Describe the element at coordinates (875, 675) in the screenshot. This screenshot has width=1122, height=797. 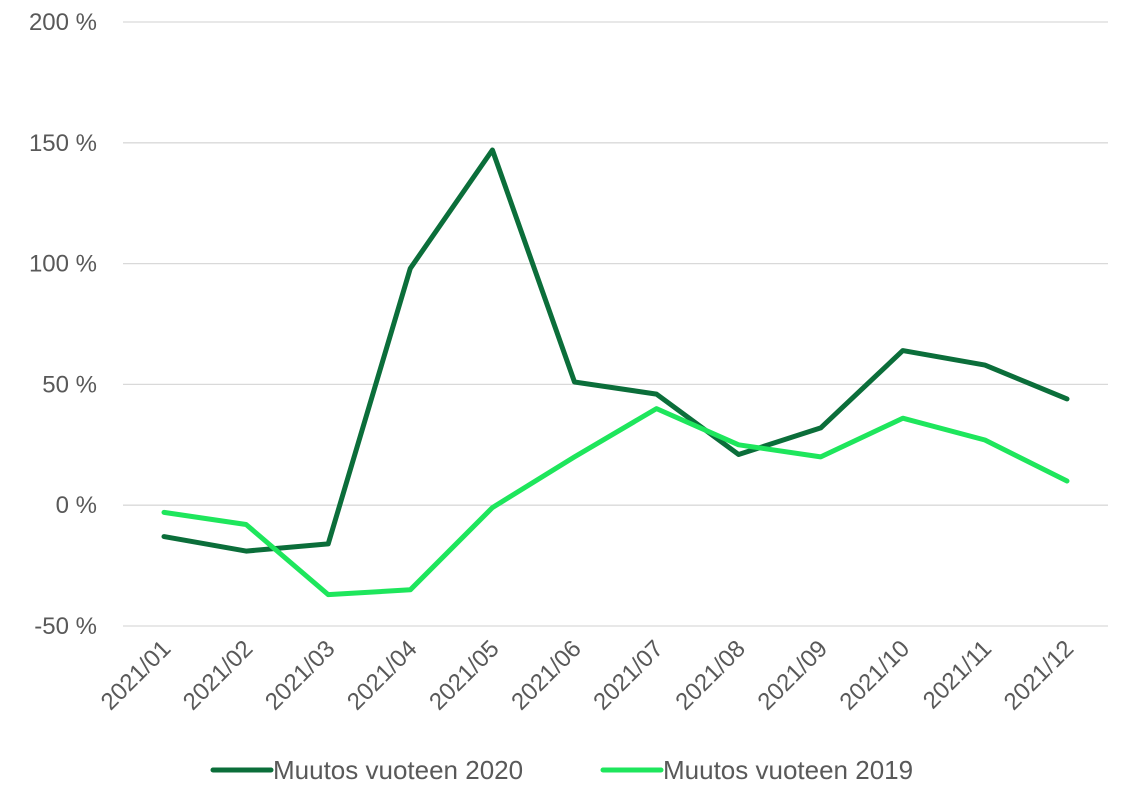
I see `x-tick-label: 2021/10` at that location.